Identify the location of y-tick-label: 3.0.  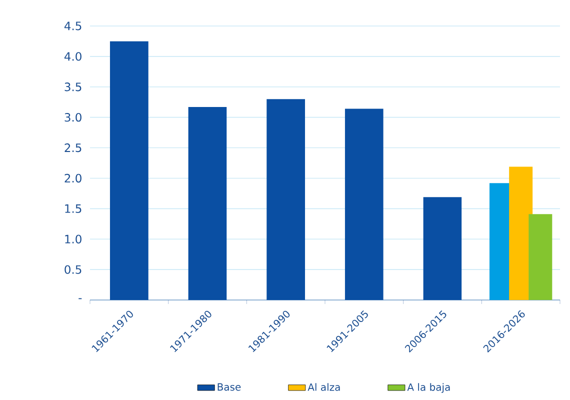
(73, 117).